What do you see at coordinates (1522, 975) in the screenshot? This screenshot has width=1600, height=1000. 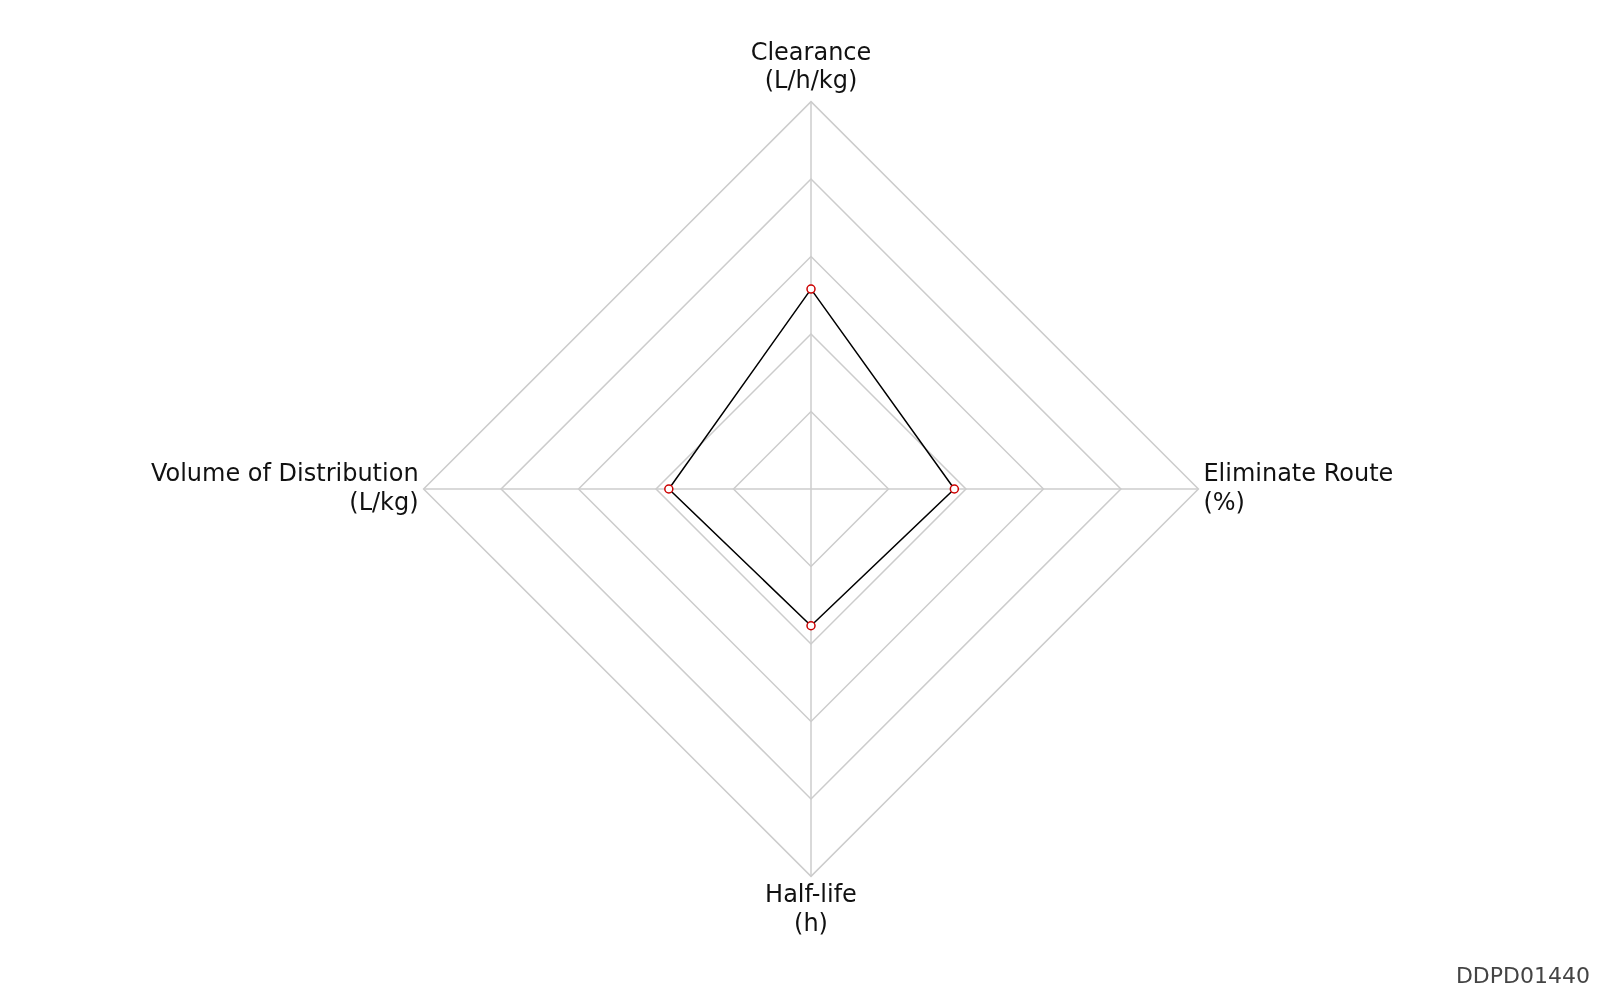 I see `text: DDPD01440` at bounding box center [1522, 975].